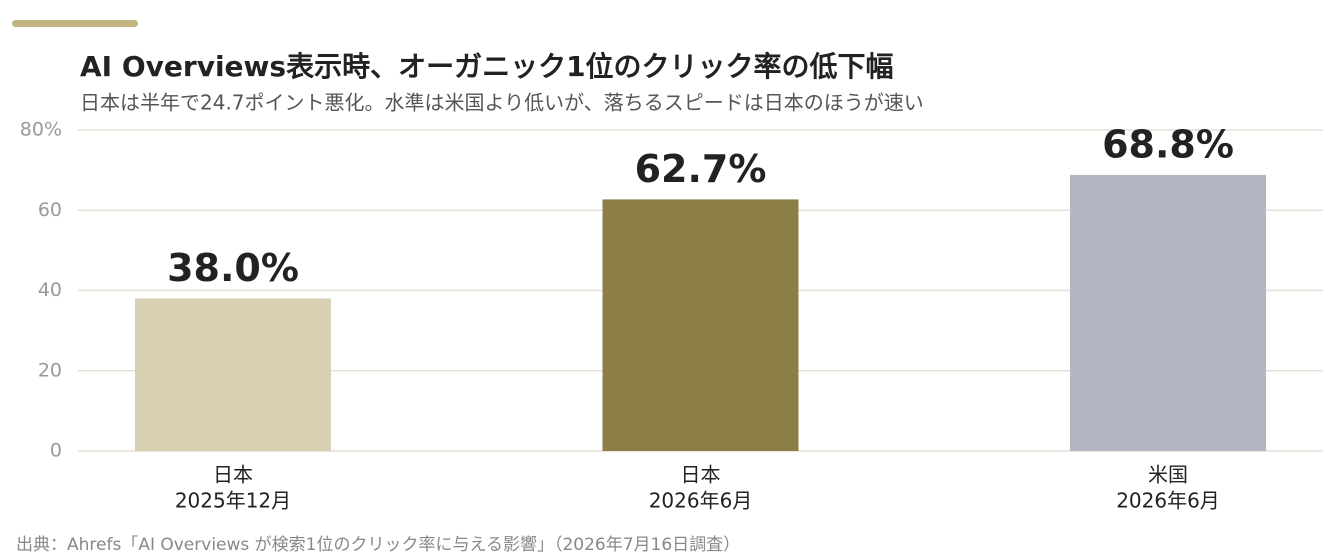 This screenshot has height=560, width=1344. Describe the element at coordinates (75, 23) in the screenshot. I see `accent-bar` at that location.